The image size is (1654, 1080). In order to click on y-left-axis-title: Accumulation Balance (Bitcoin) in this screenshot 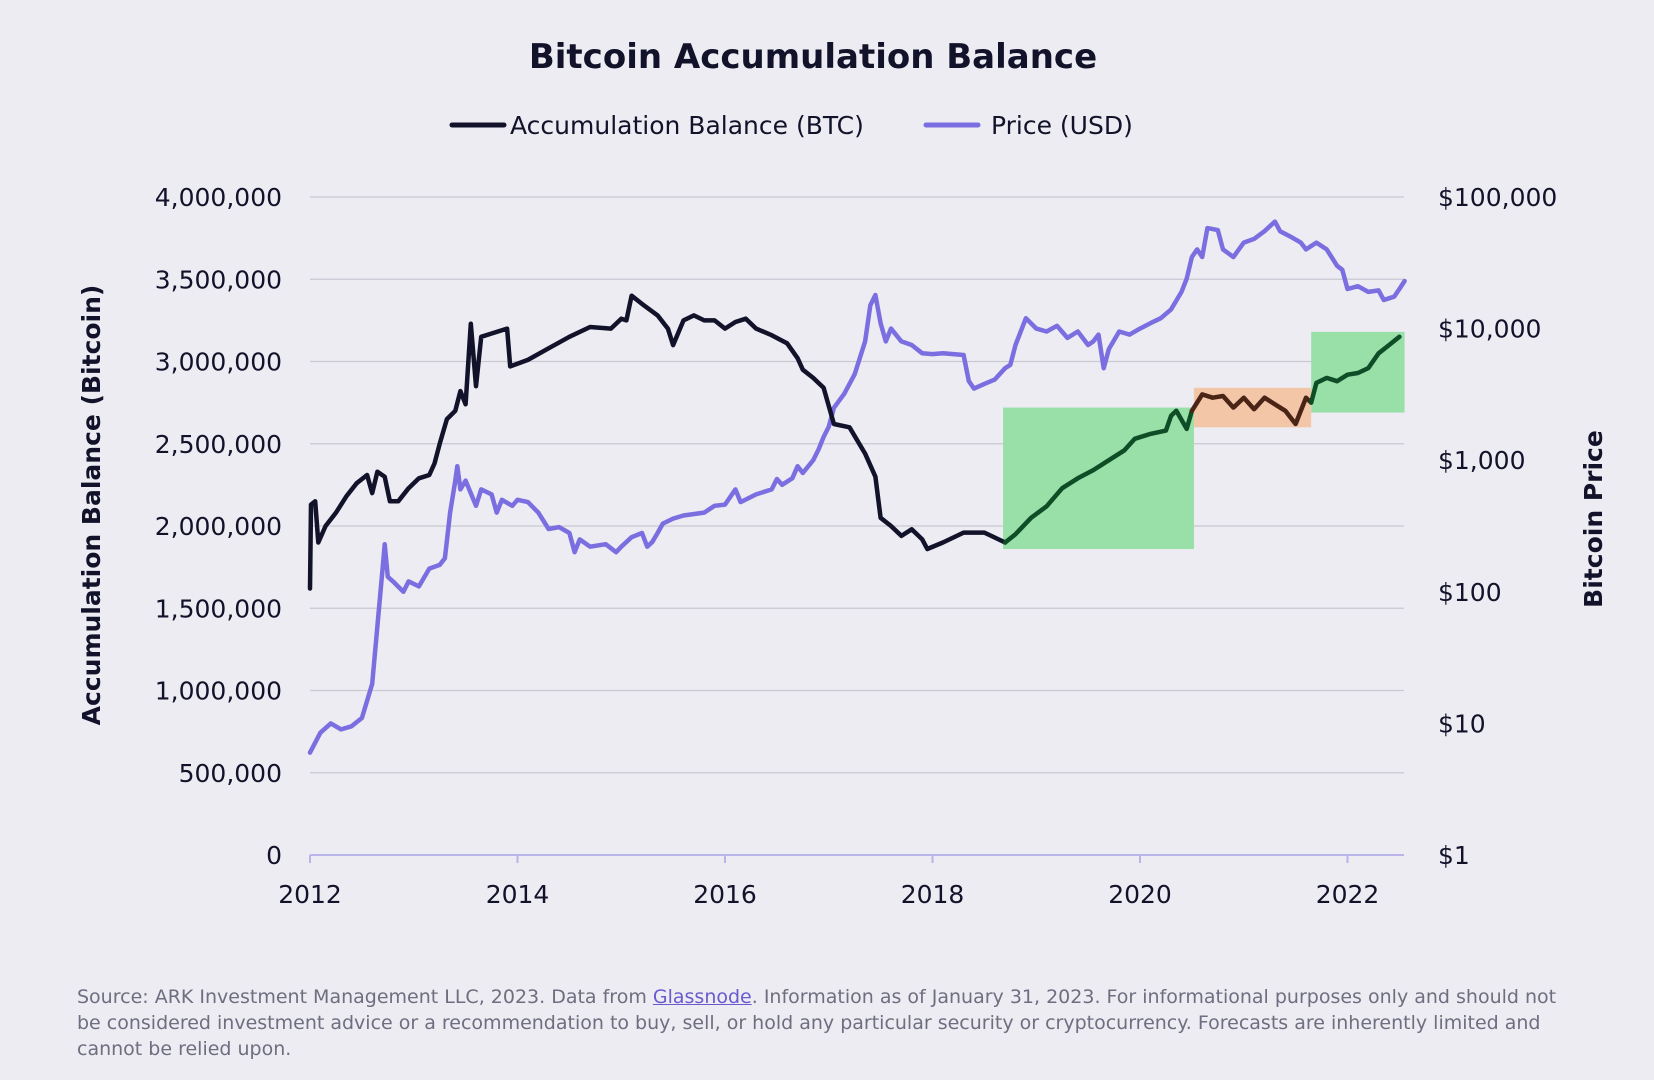, I will do `click(91, 505)`.